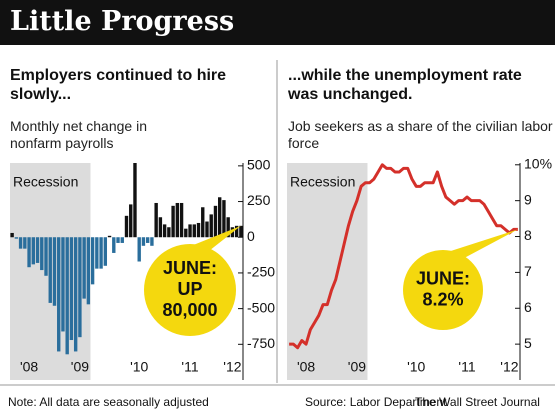 The image size is (555, 420). What do you see at coordinates (122, 21) in the screenshot?
I see `title: Little Progress` at bounding box center [122, 21].